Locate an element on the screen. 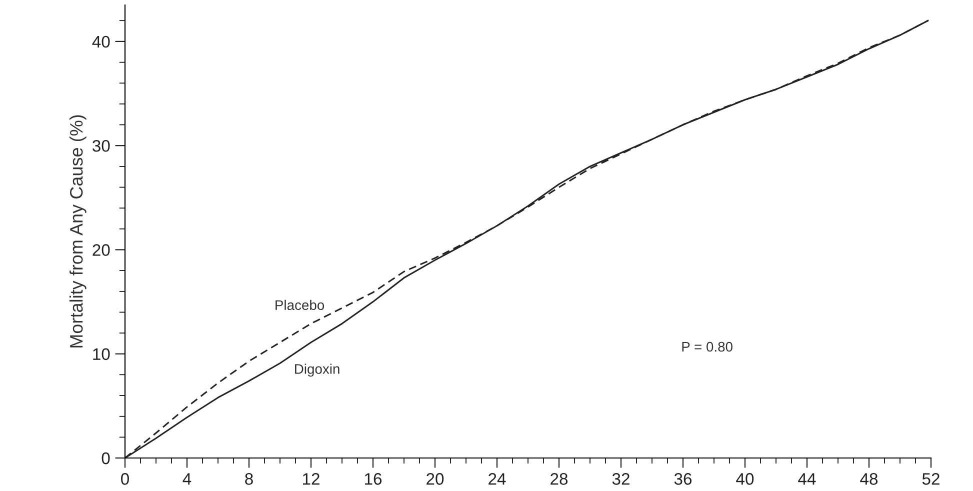 Image resolution: width=973 pixels, height=491 pixels. series-label: Placebo is located at coordinates (300, 305).